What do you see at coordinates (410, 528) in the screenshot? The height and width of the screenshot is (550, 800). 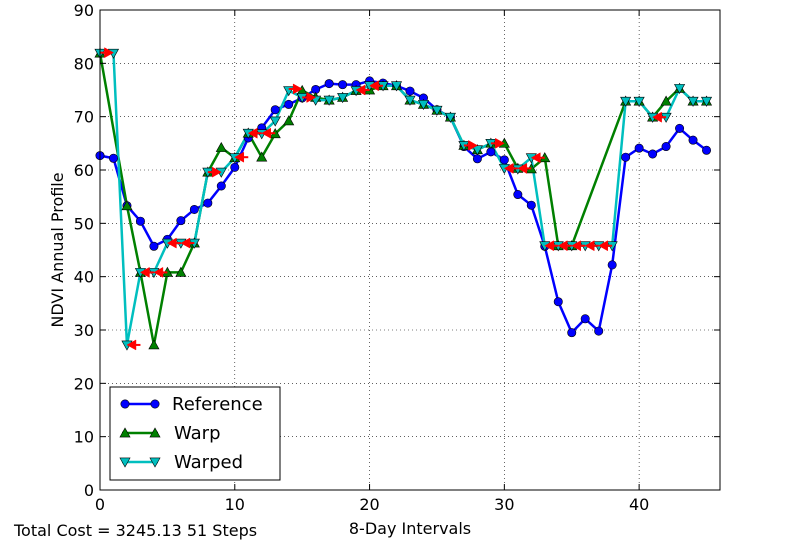 I see `x-axis-label: 8-Day Intervals` at bounding box center [410, 528].